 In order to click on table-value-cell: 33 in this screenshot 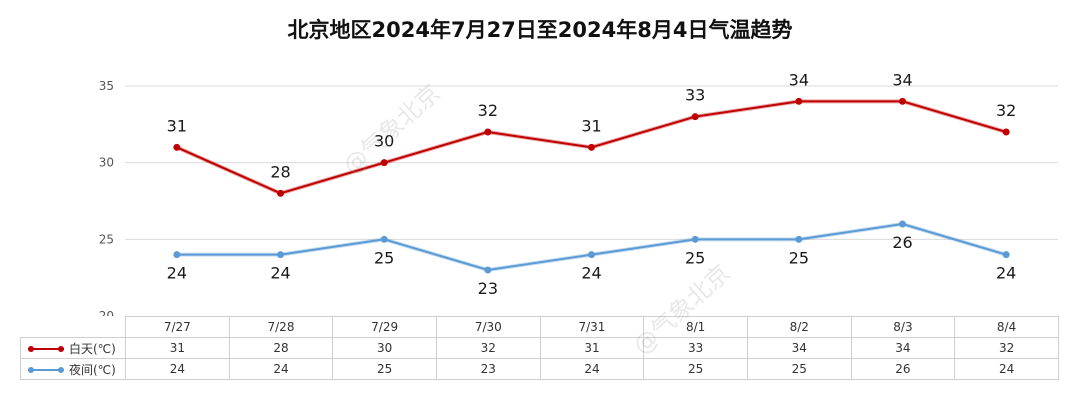, I will do `click(695, 348)`.